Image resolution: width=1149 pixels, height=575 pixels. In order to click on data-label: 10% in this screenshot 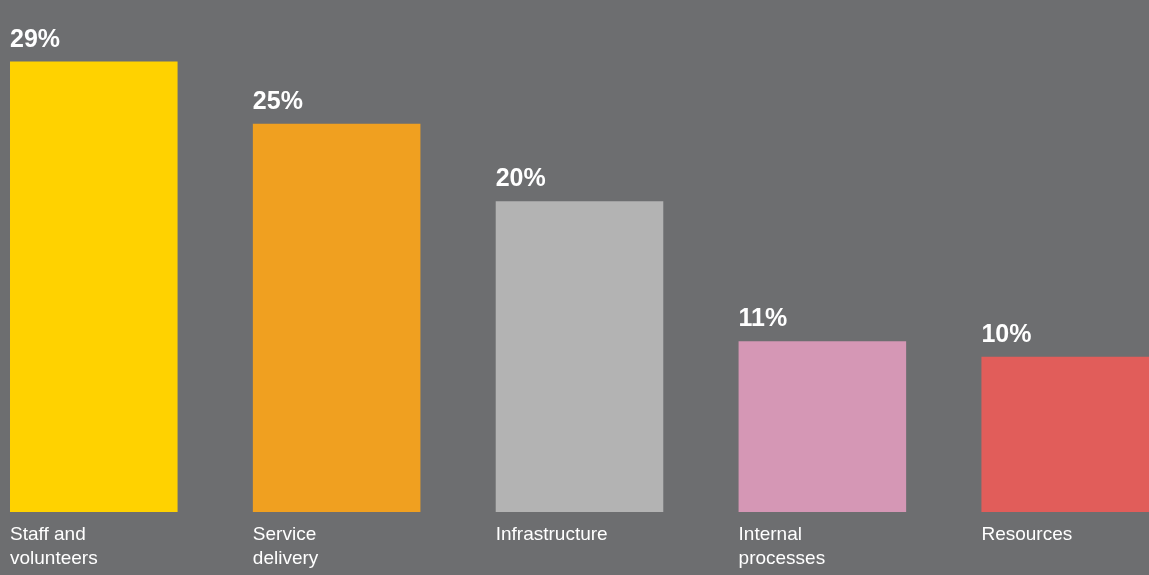, I will do `click(1006, 332)`.